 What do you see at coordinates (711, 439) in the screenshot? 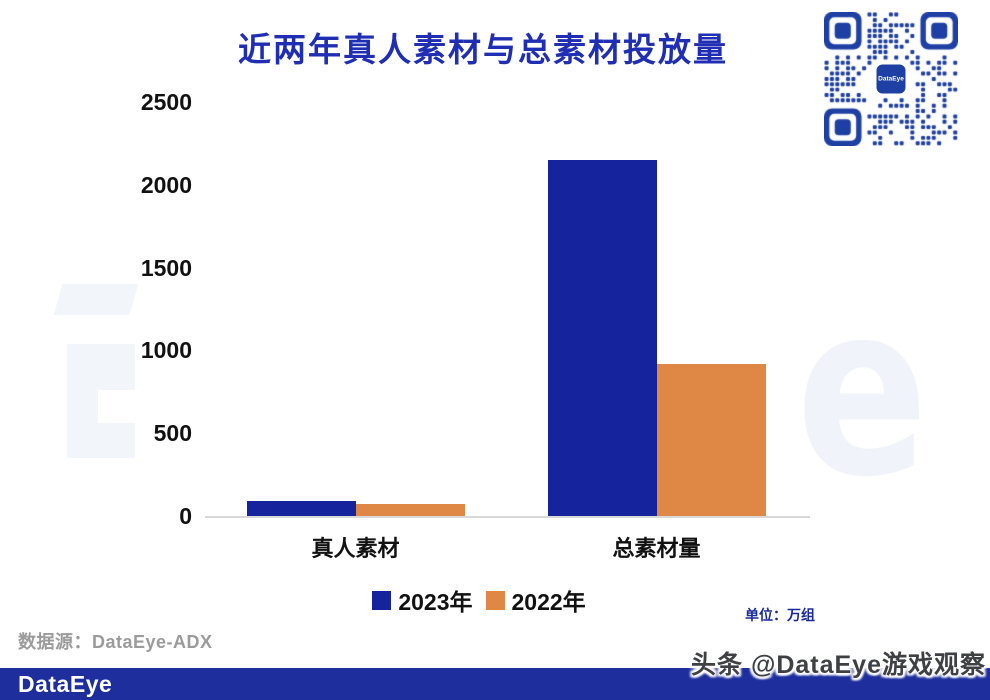
I see `bar-2022年-总素材量` at bounding box center [711, 439].